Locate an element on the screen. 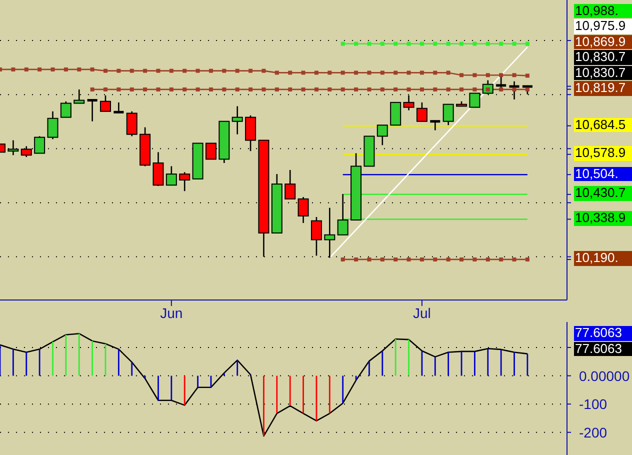  y-tick-label: -200 is located at coordinates (593, 432).